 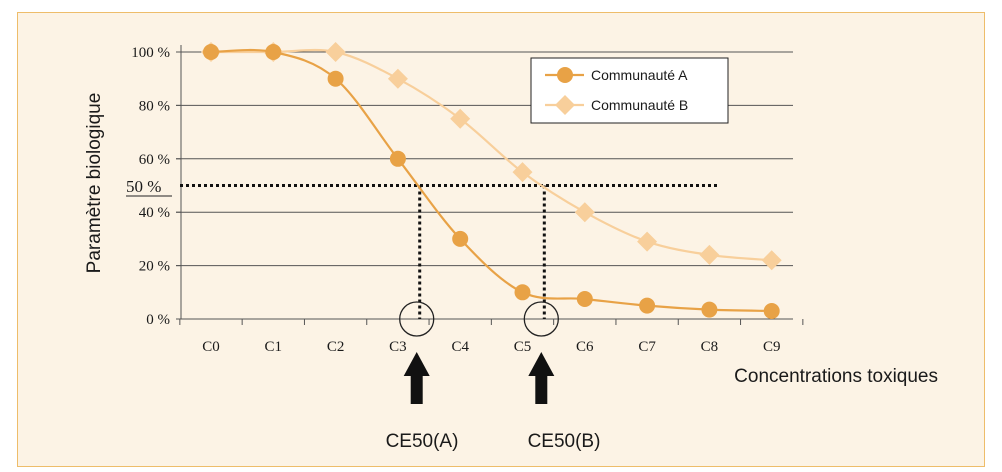 What do you see at coordinates (154, 160) in the screenshot?
I see `y-tick-label: 60 %` at bounding box center [154, 160].